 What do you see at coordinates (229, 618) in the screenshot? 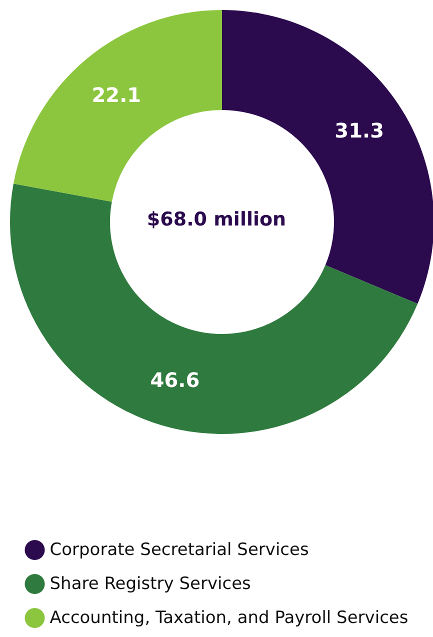
I see `legend-label: Accounting, Taxation, and Payroll Services` at bounding box center [229, 618].